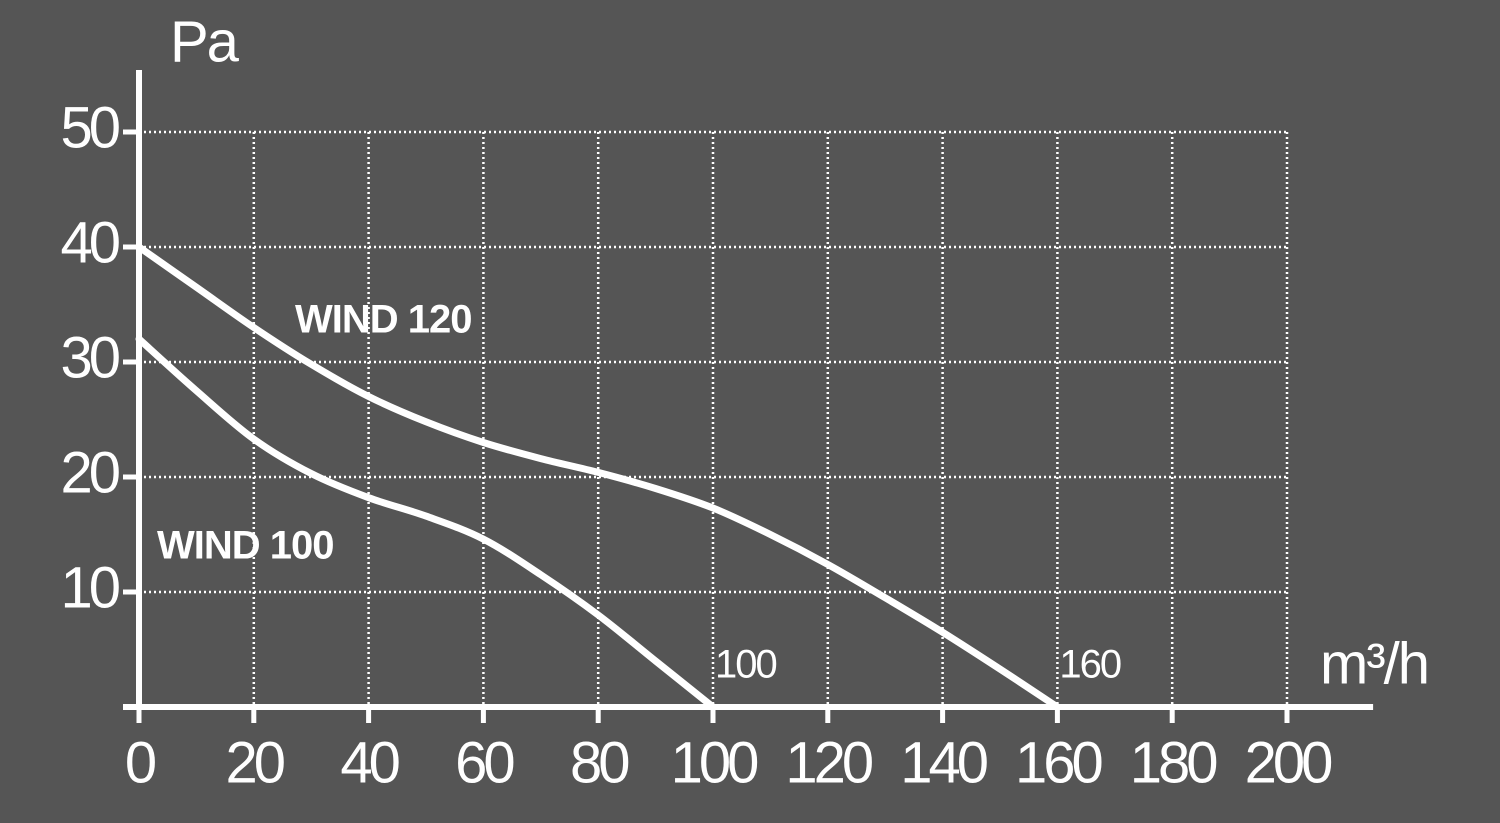 This screenshot has height=823, width=1500. Describe the element at coordinates (369, 762) in the screenshot. I see `x-tick-label: 40` at that location.